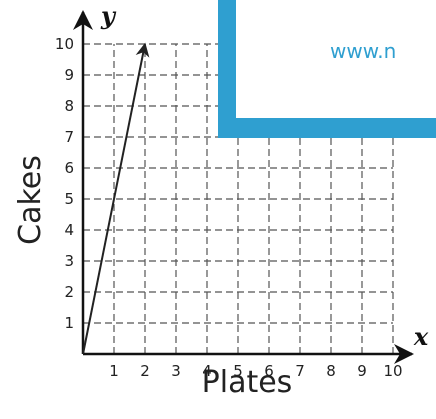  Describe the element at coordinates (69, 323) in the screenshot. I see `y-tick-label: 1` at that location.